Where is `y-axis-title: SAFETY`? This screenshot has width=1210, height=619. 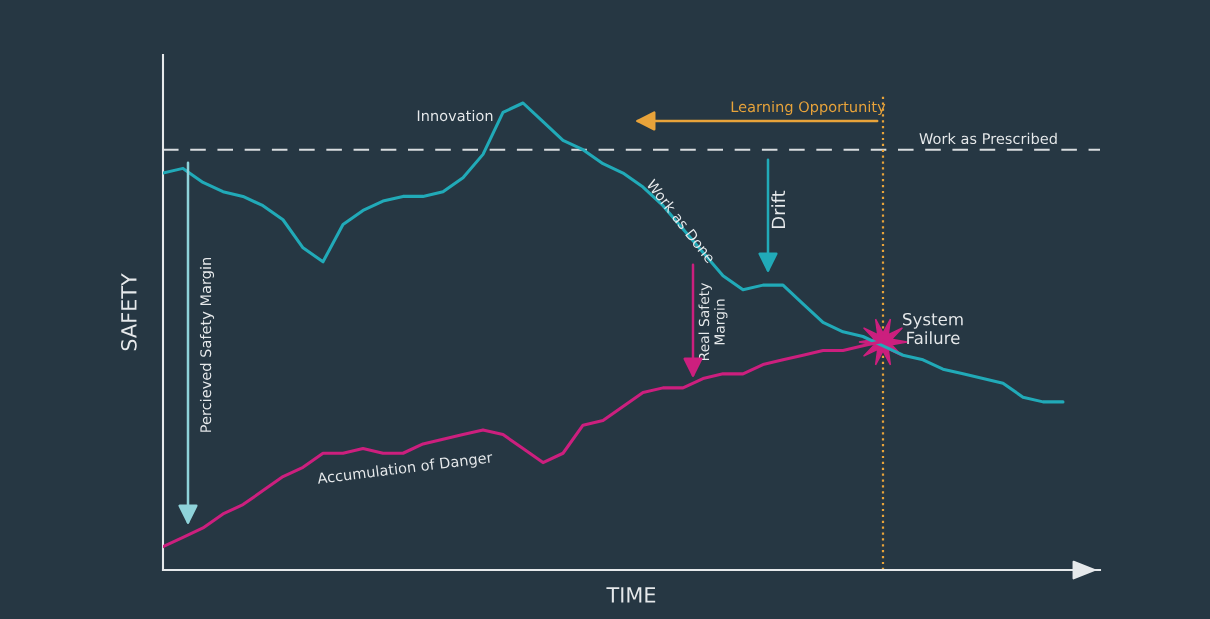
y-axis-title: SAFETY is located at coordinates (128, 312).